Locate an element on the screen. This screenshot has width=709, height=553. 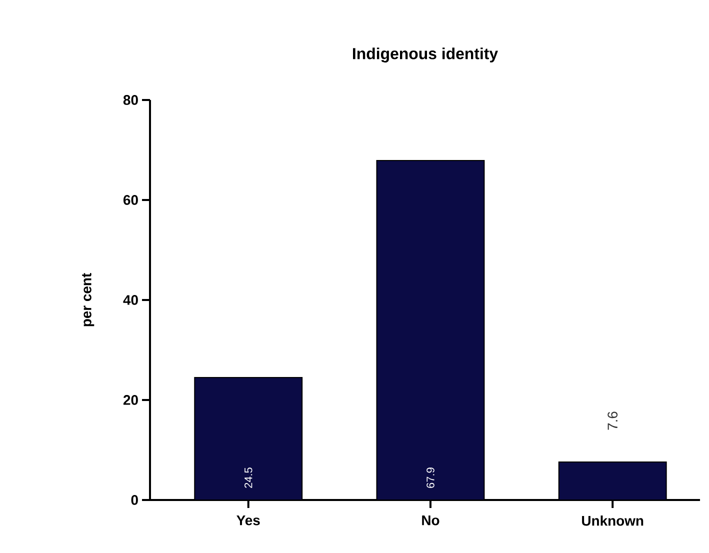
y-tick-label: 80 is located at coordinates (130, 100).